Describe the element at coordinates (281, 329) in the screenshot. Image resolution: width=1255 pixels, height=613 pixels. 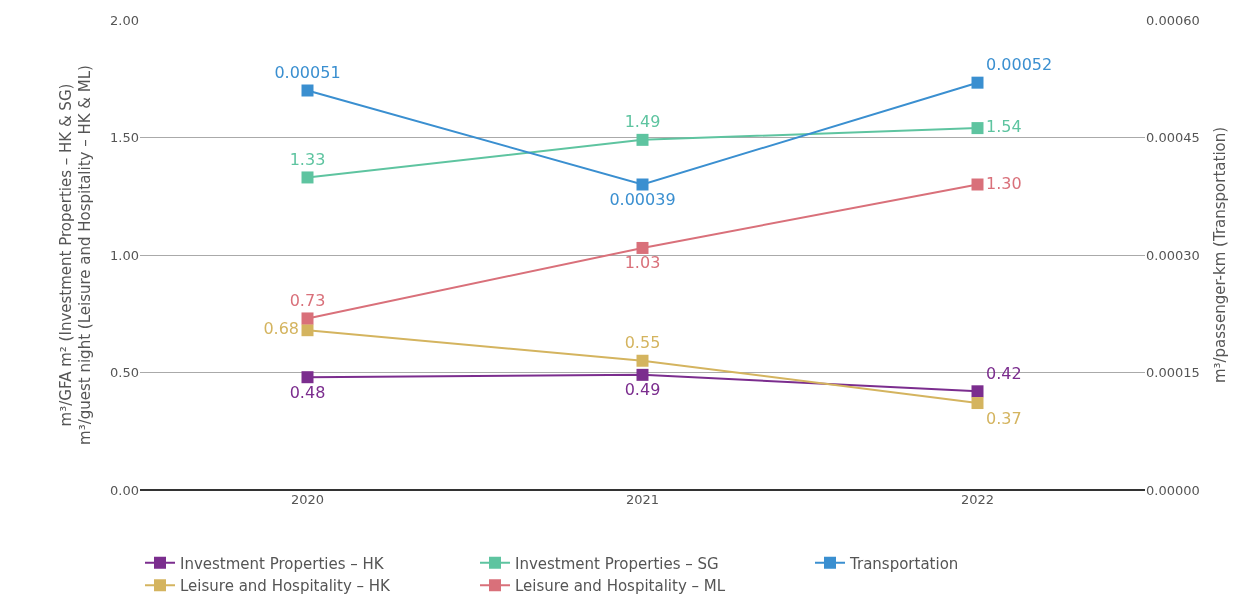
I see `data-label: 0.68` at that location.